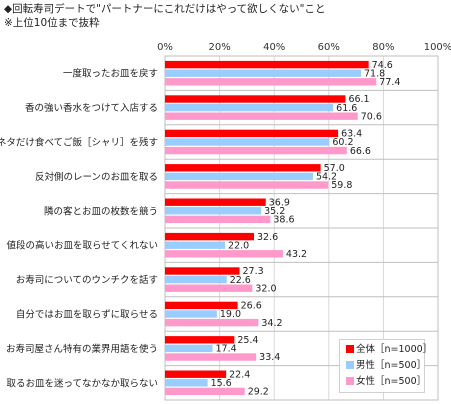  What do you see at coordinates (389, 82) in the screenshot?
I see `data-label-female: 77.4` at bounding box center [389, 82].